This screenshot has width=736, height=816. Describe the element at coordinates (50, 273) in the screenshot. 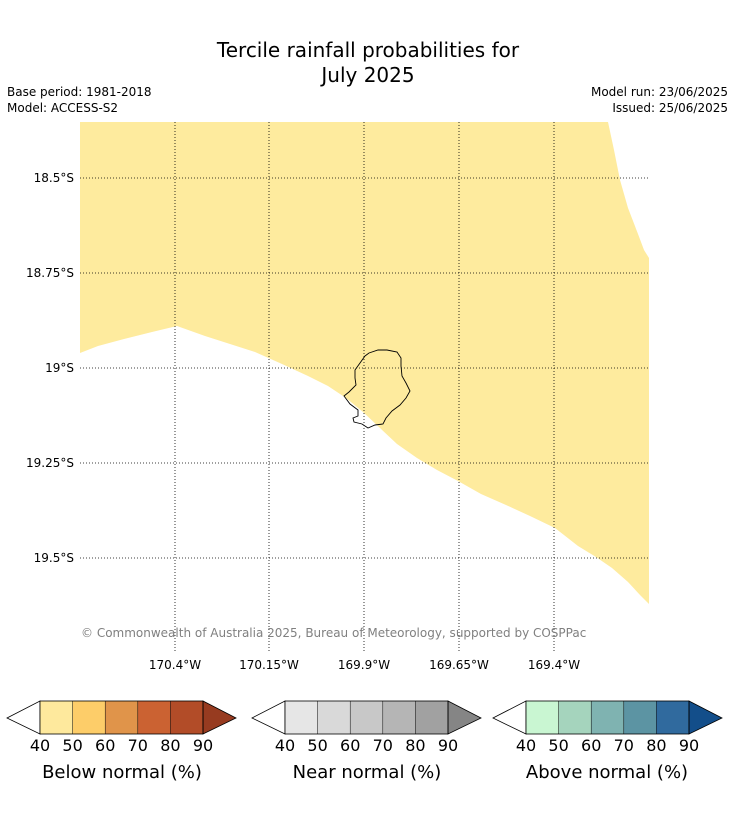

I see `lat-label-18-75: 18.75°S` at that location.